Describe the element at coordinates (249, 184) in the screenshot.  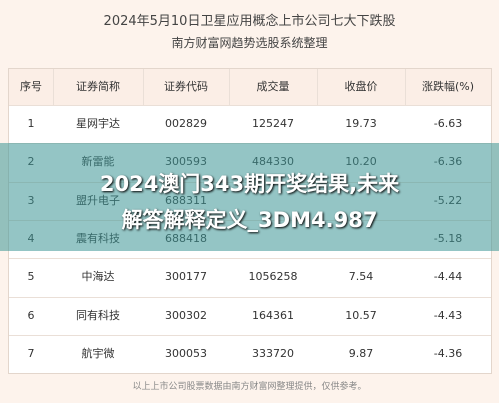
I see `overlay-text: 2024澳门343期开奖结果,未来` at that location.